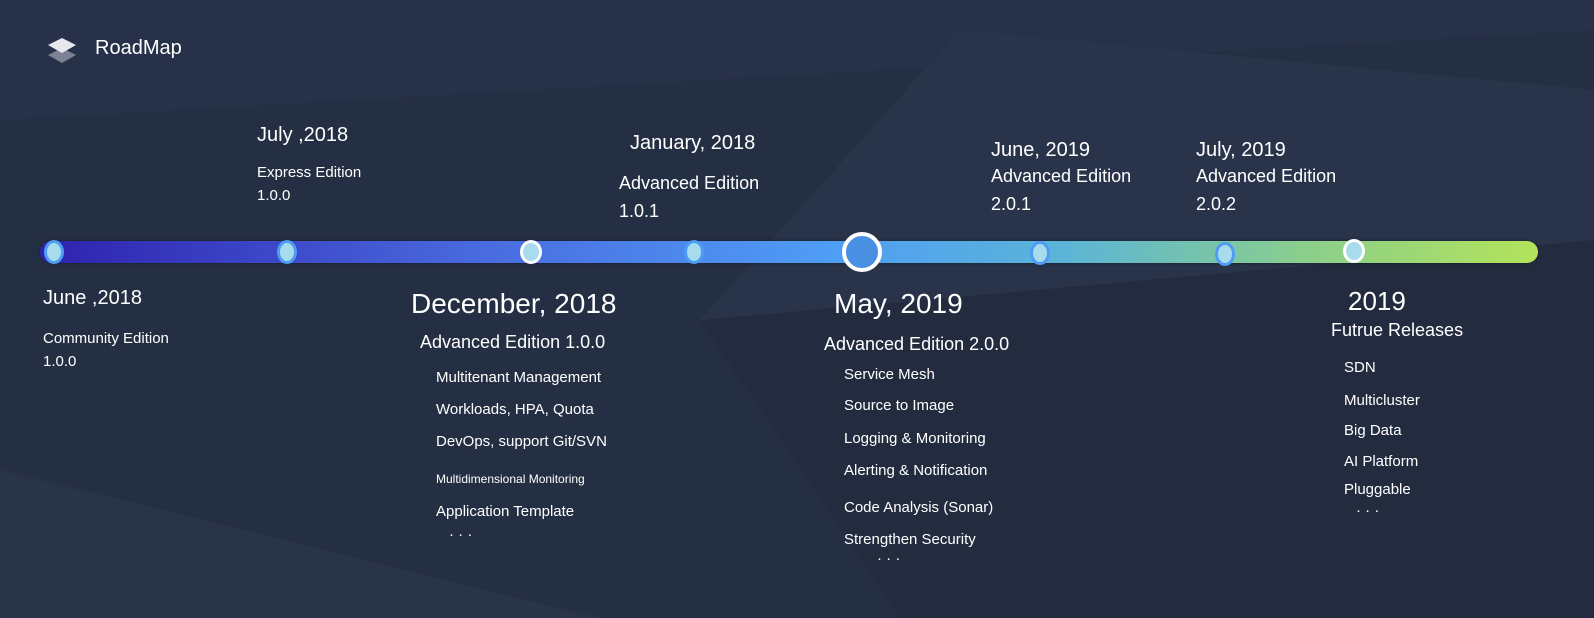  I want to click on feature-item: Multitenant Management, so click(519, 377).